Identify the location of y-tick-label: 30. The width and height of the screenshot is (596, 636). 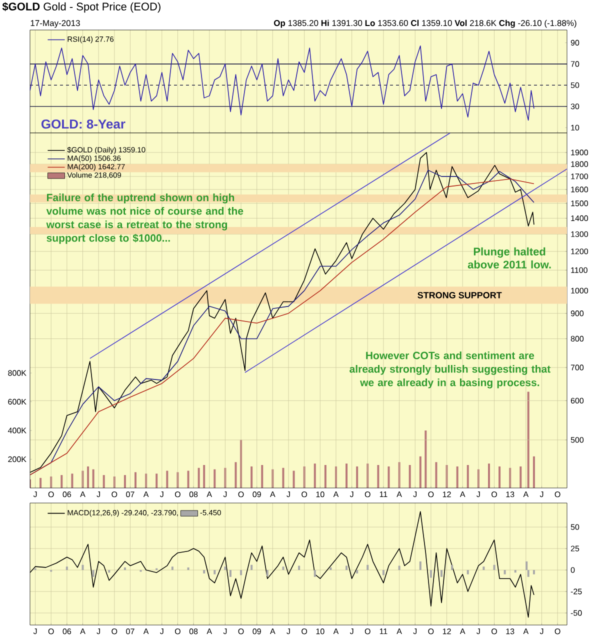
(575, 107).